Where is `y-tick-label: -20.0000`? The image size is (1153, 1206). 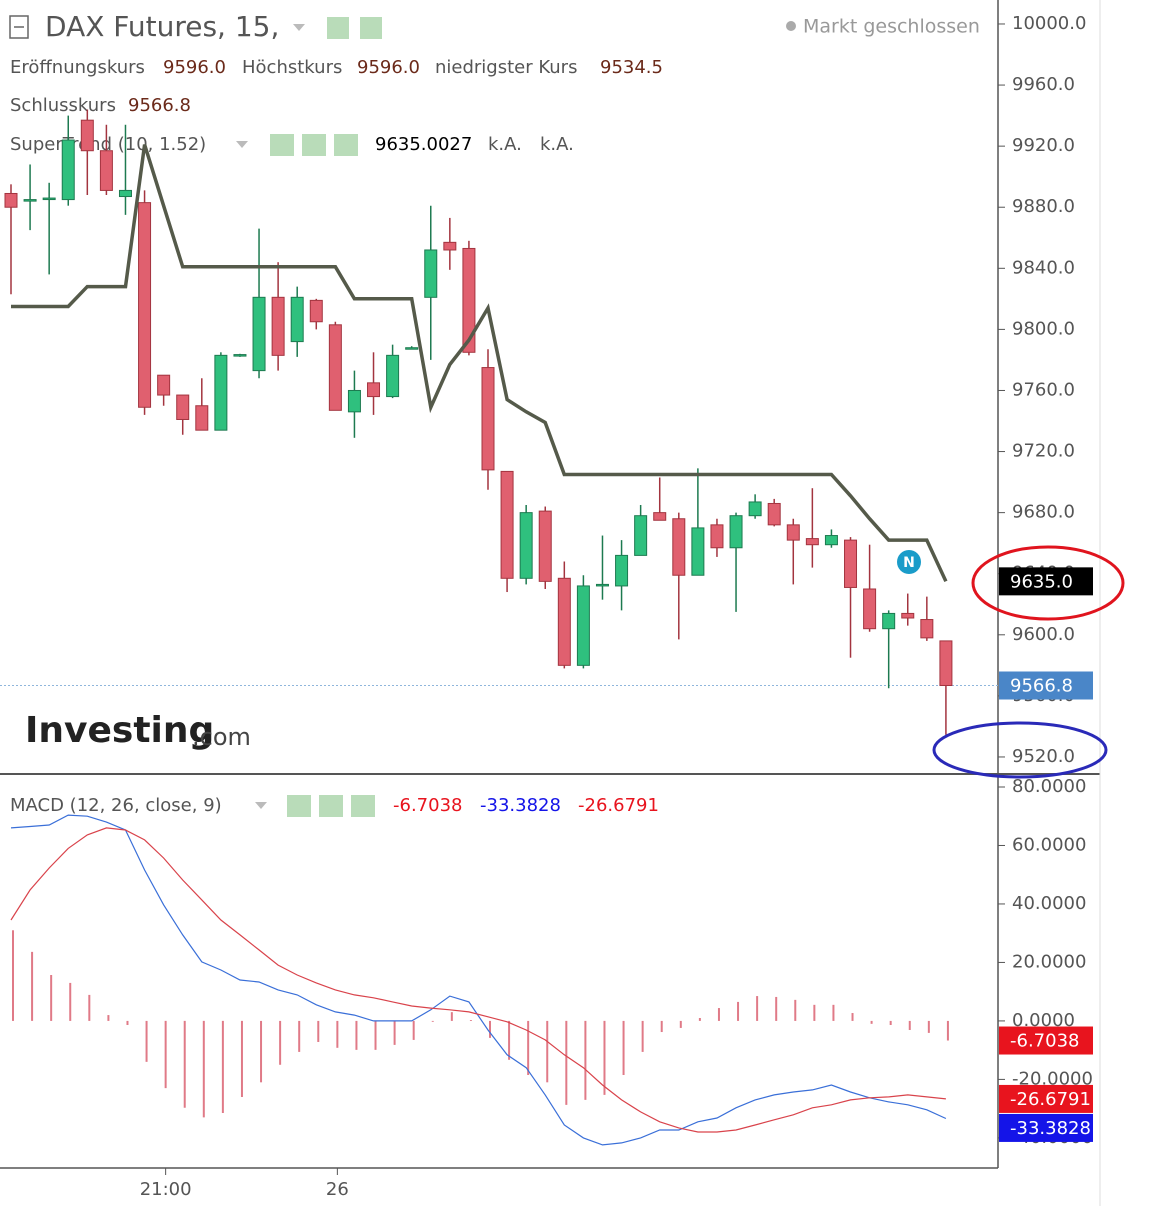
y-tick-label: -20.0000 is located at coordinates (1052, 1078).